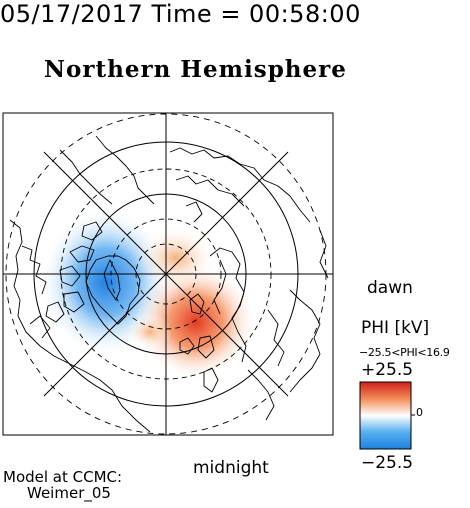 The width and height of the screenshot is (470, 508). I want to click on weak-positive-lobe, so click(150, 332).